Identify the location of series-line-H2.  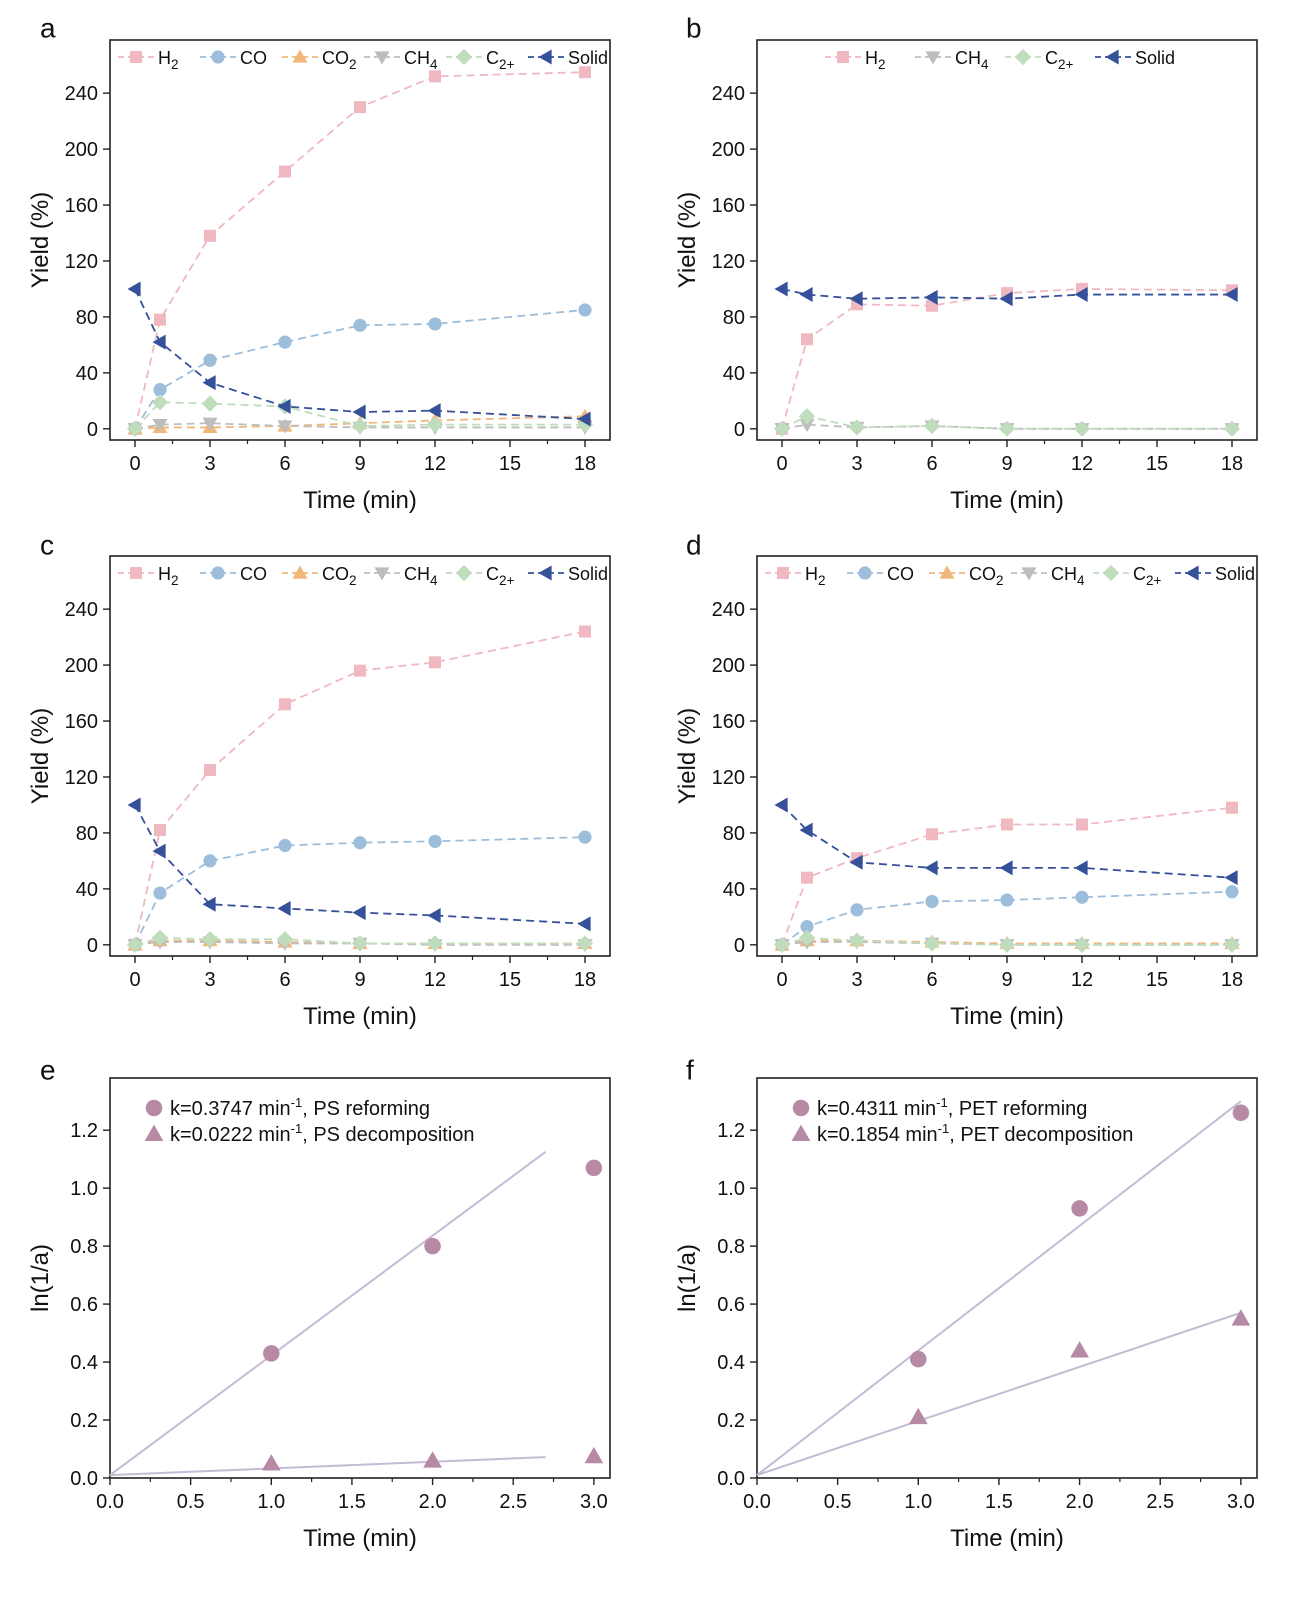
(1007, 359).